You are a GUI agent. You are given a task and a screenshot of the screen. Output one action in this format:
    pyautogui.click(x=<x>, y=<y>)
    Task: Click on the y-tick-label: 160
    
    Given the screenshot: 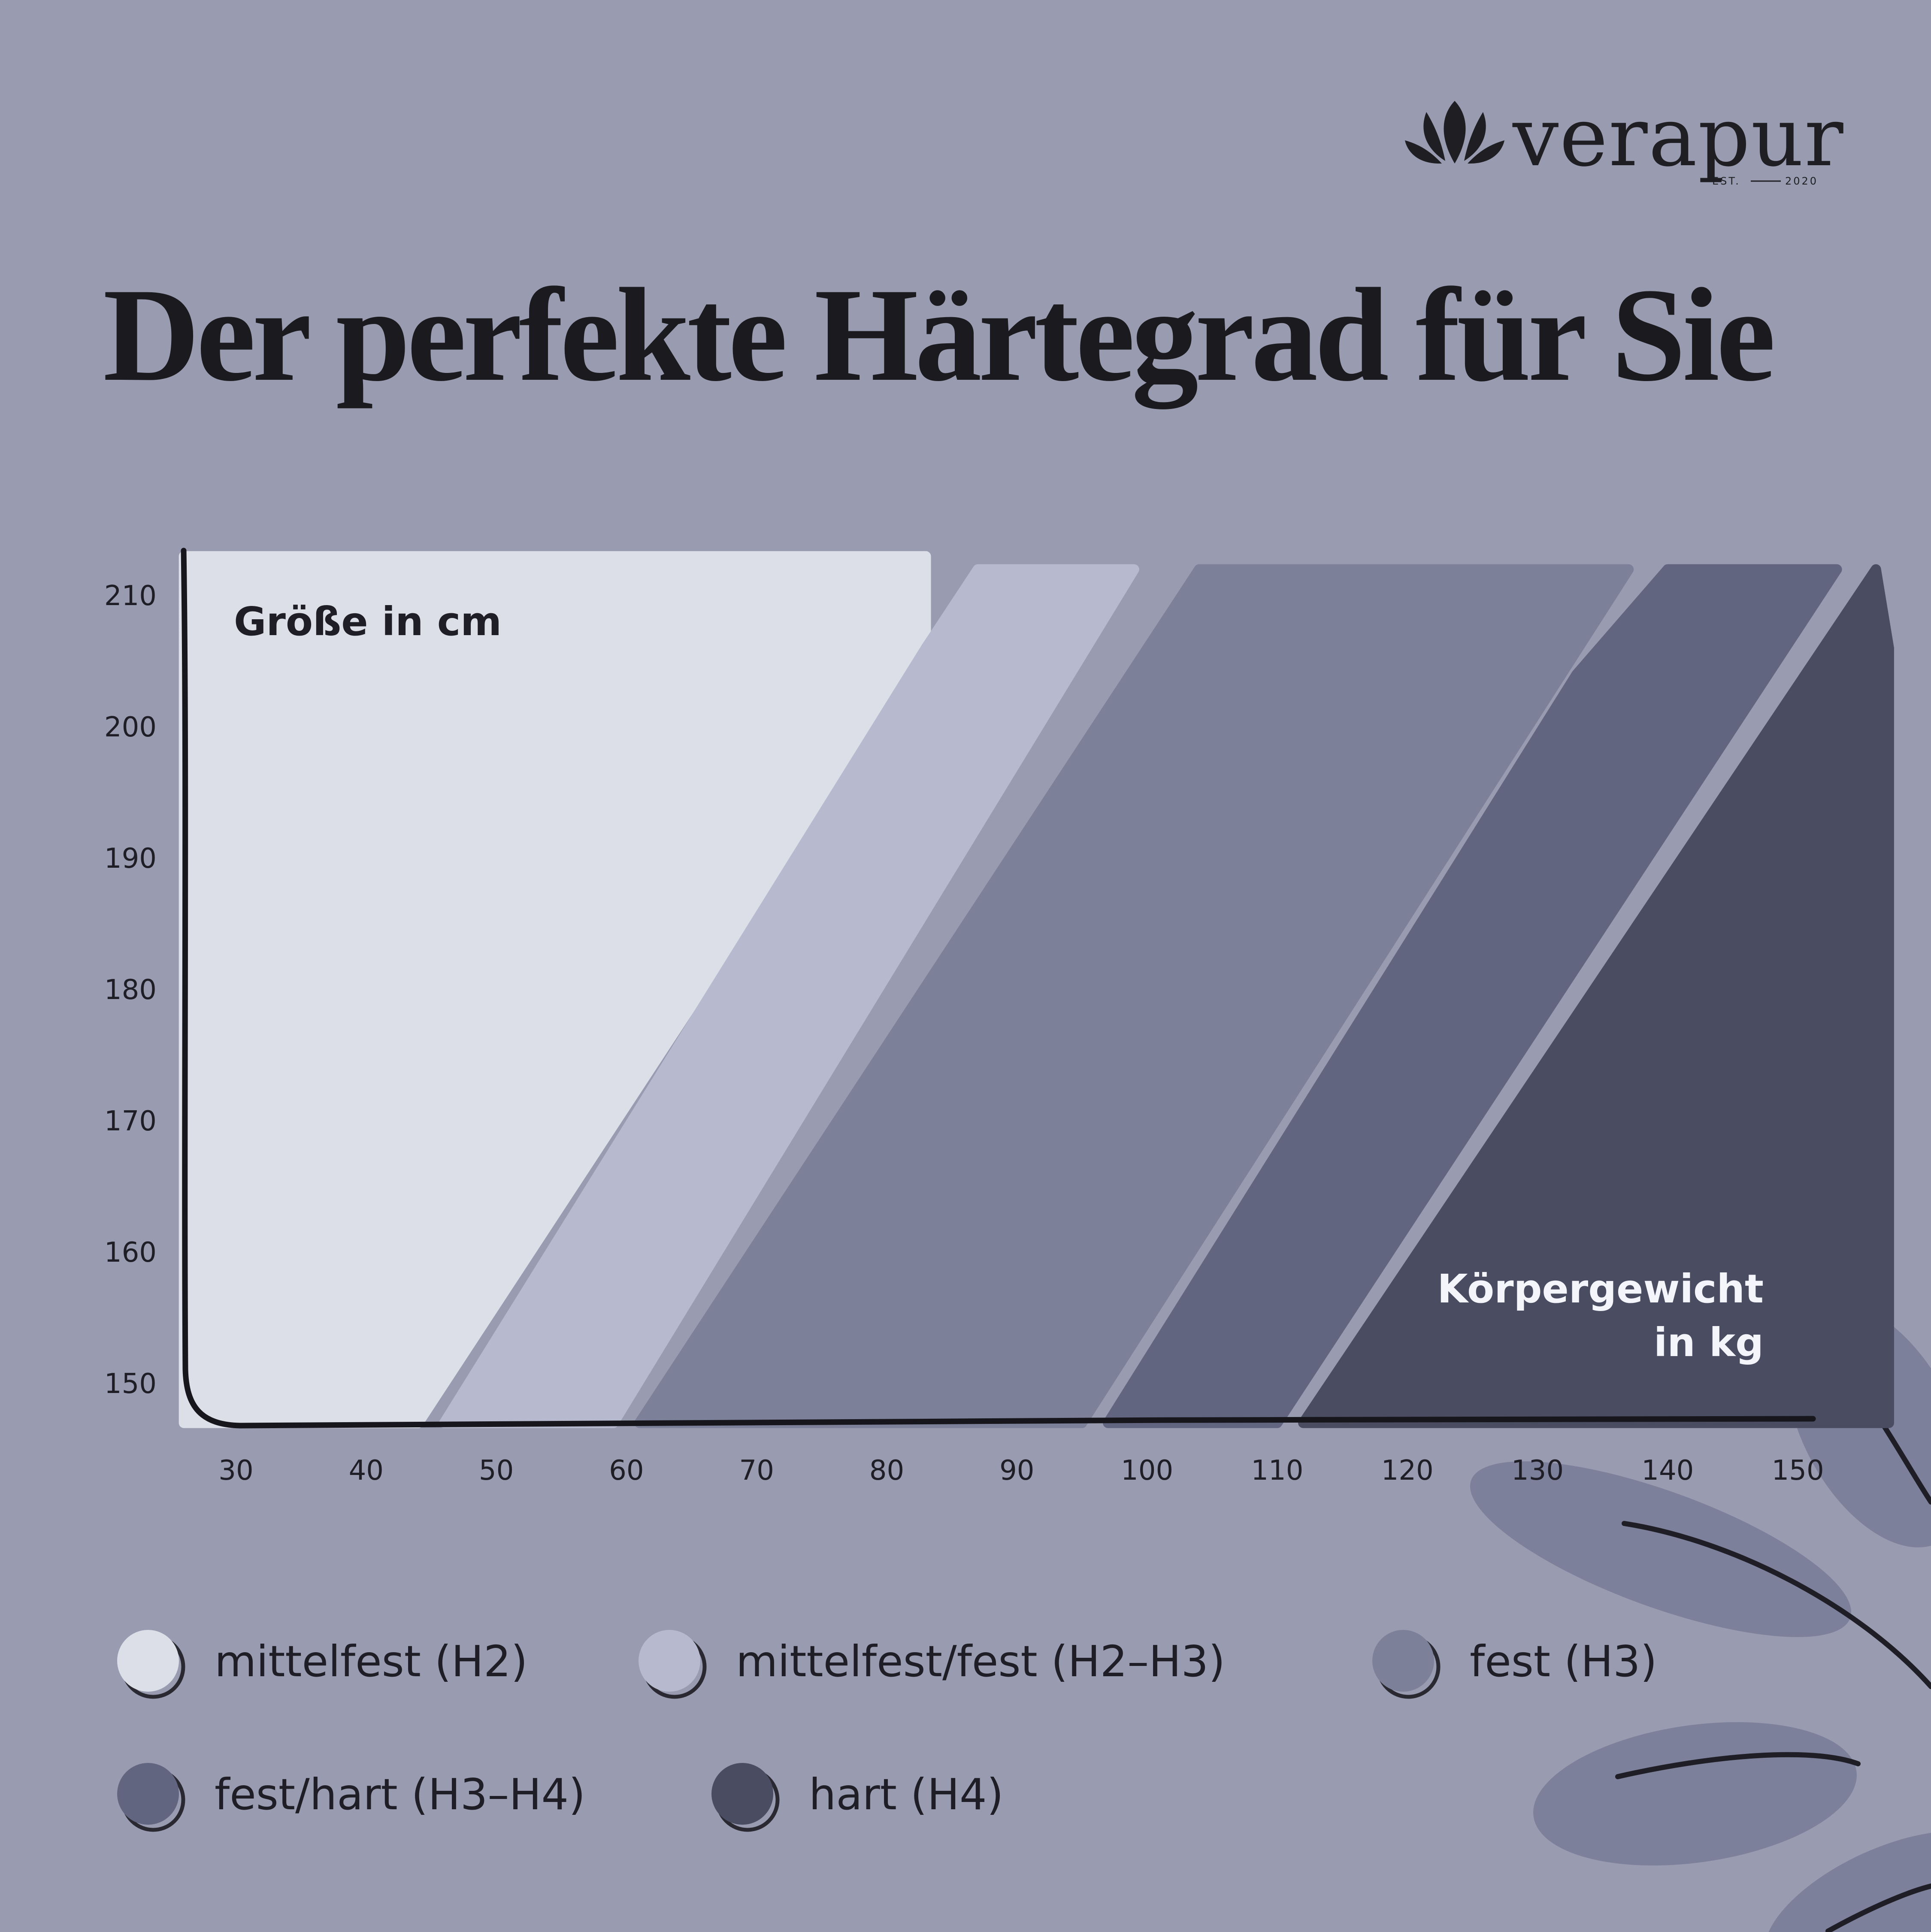 What is the action you would take?
    pyautogui.click(x=130, y=1253)
    